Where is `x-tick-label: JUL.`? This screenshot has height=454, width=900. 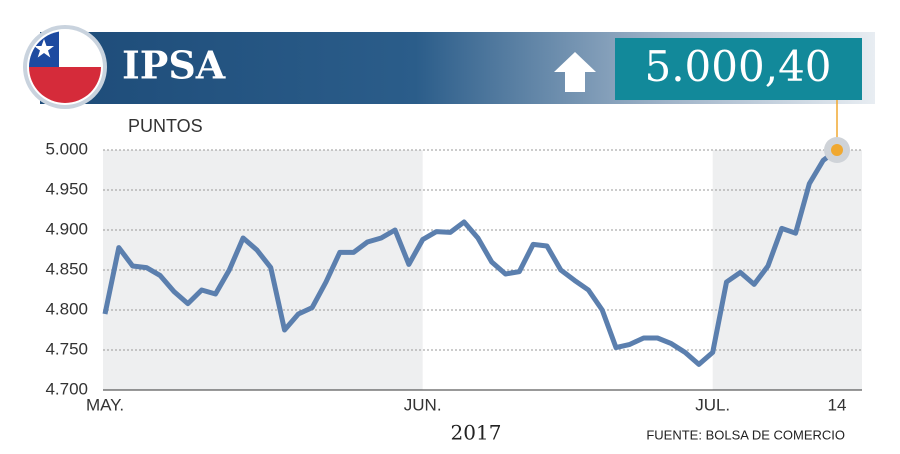
x-tick-label: JUL. is located at coordinates (712, 404).